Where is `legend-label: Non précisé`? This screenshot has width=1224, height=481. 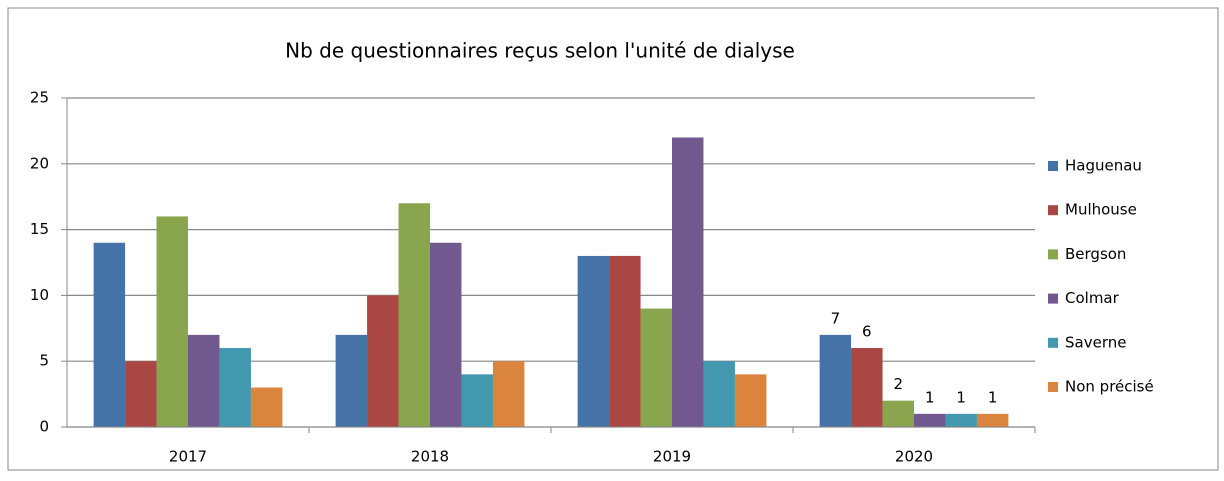
legend-label: Non précisé is located at coordinates (1109, 387).